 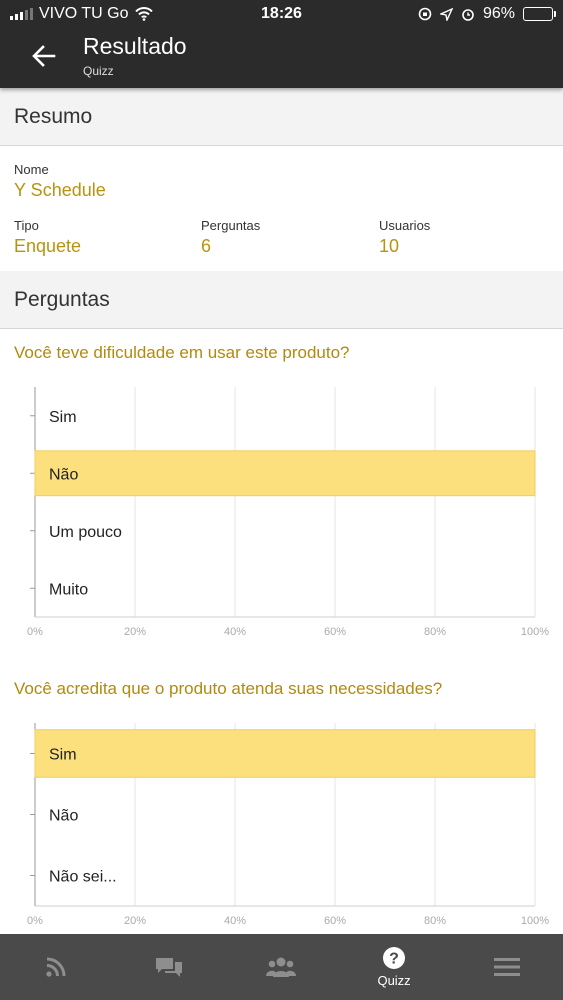 I want to click on nav-chat, so click(x=169, y=967).